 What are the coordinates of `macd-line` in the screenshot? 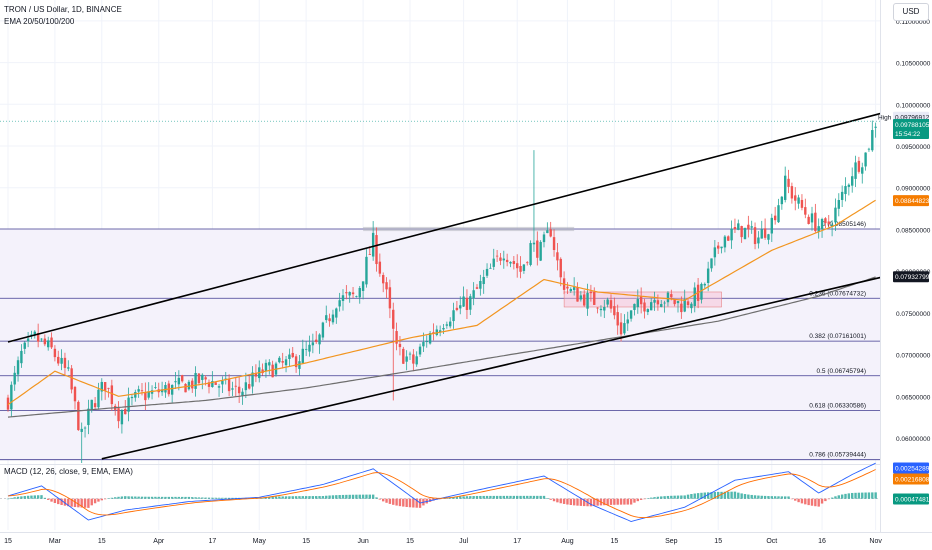 It's located at (441, 492).